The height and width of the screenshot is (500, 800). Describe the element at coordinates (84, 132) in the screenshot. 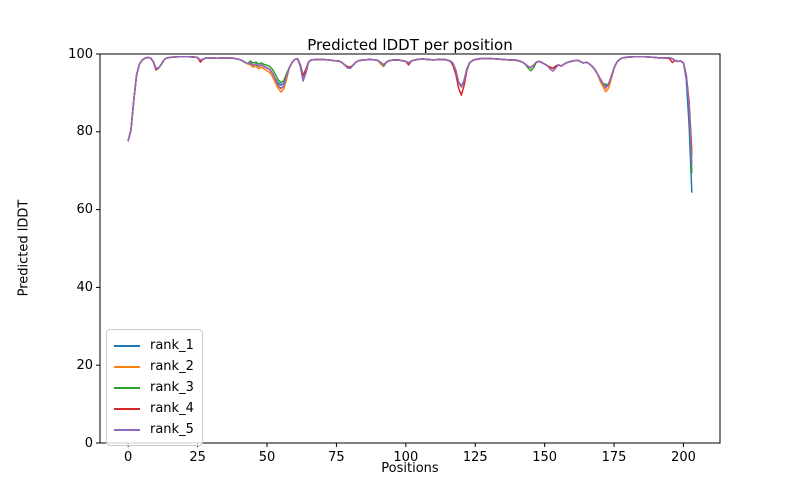

I see `y-tick-label: 80` at that location.